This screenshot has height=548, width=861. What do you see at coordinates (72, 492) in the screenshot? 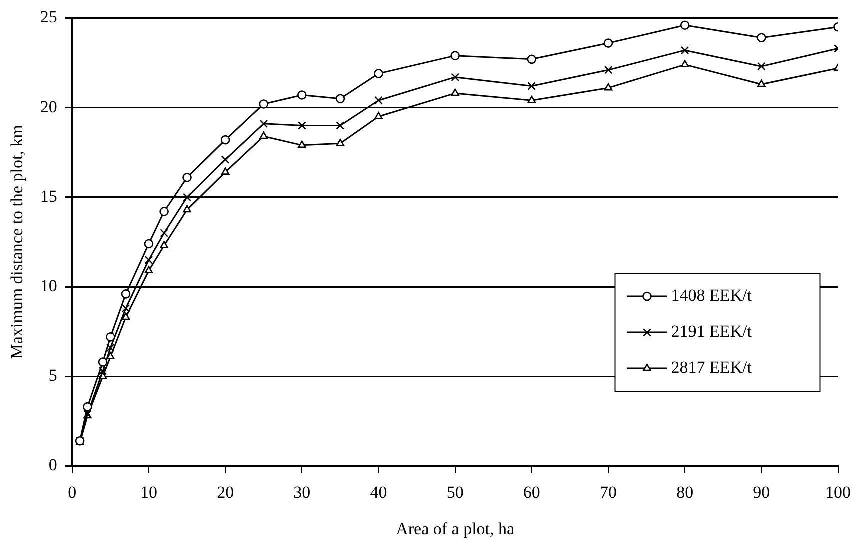
I see `x-tick-label: 0` at bounding box center [72, 492].